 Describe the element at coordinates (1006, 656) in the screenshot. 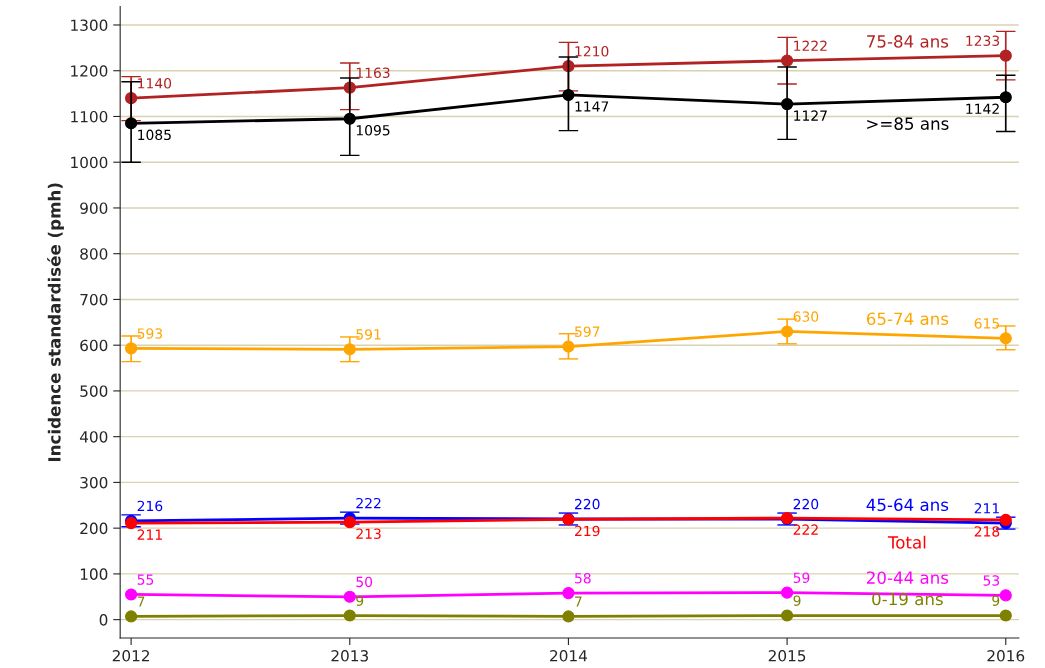

I see `x-tick-label: 2016` at that location.